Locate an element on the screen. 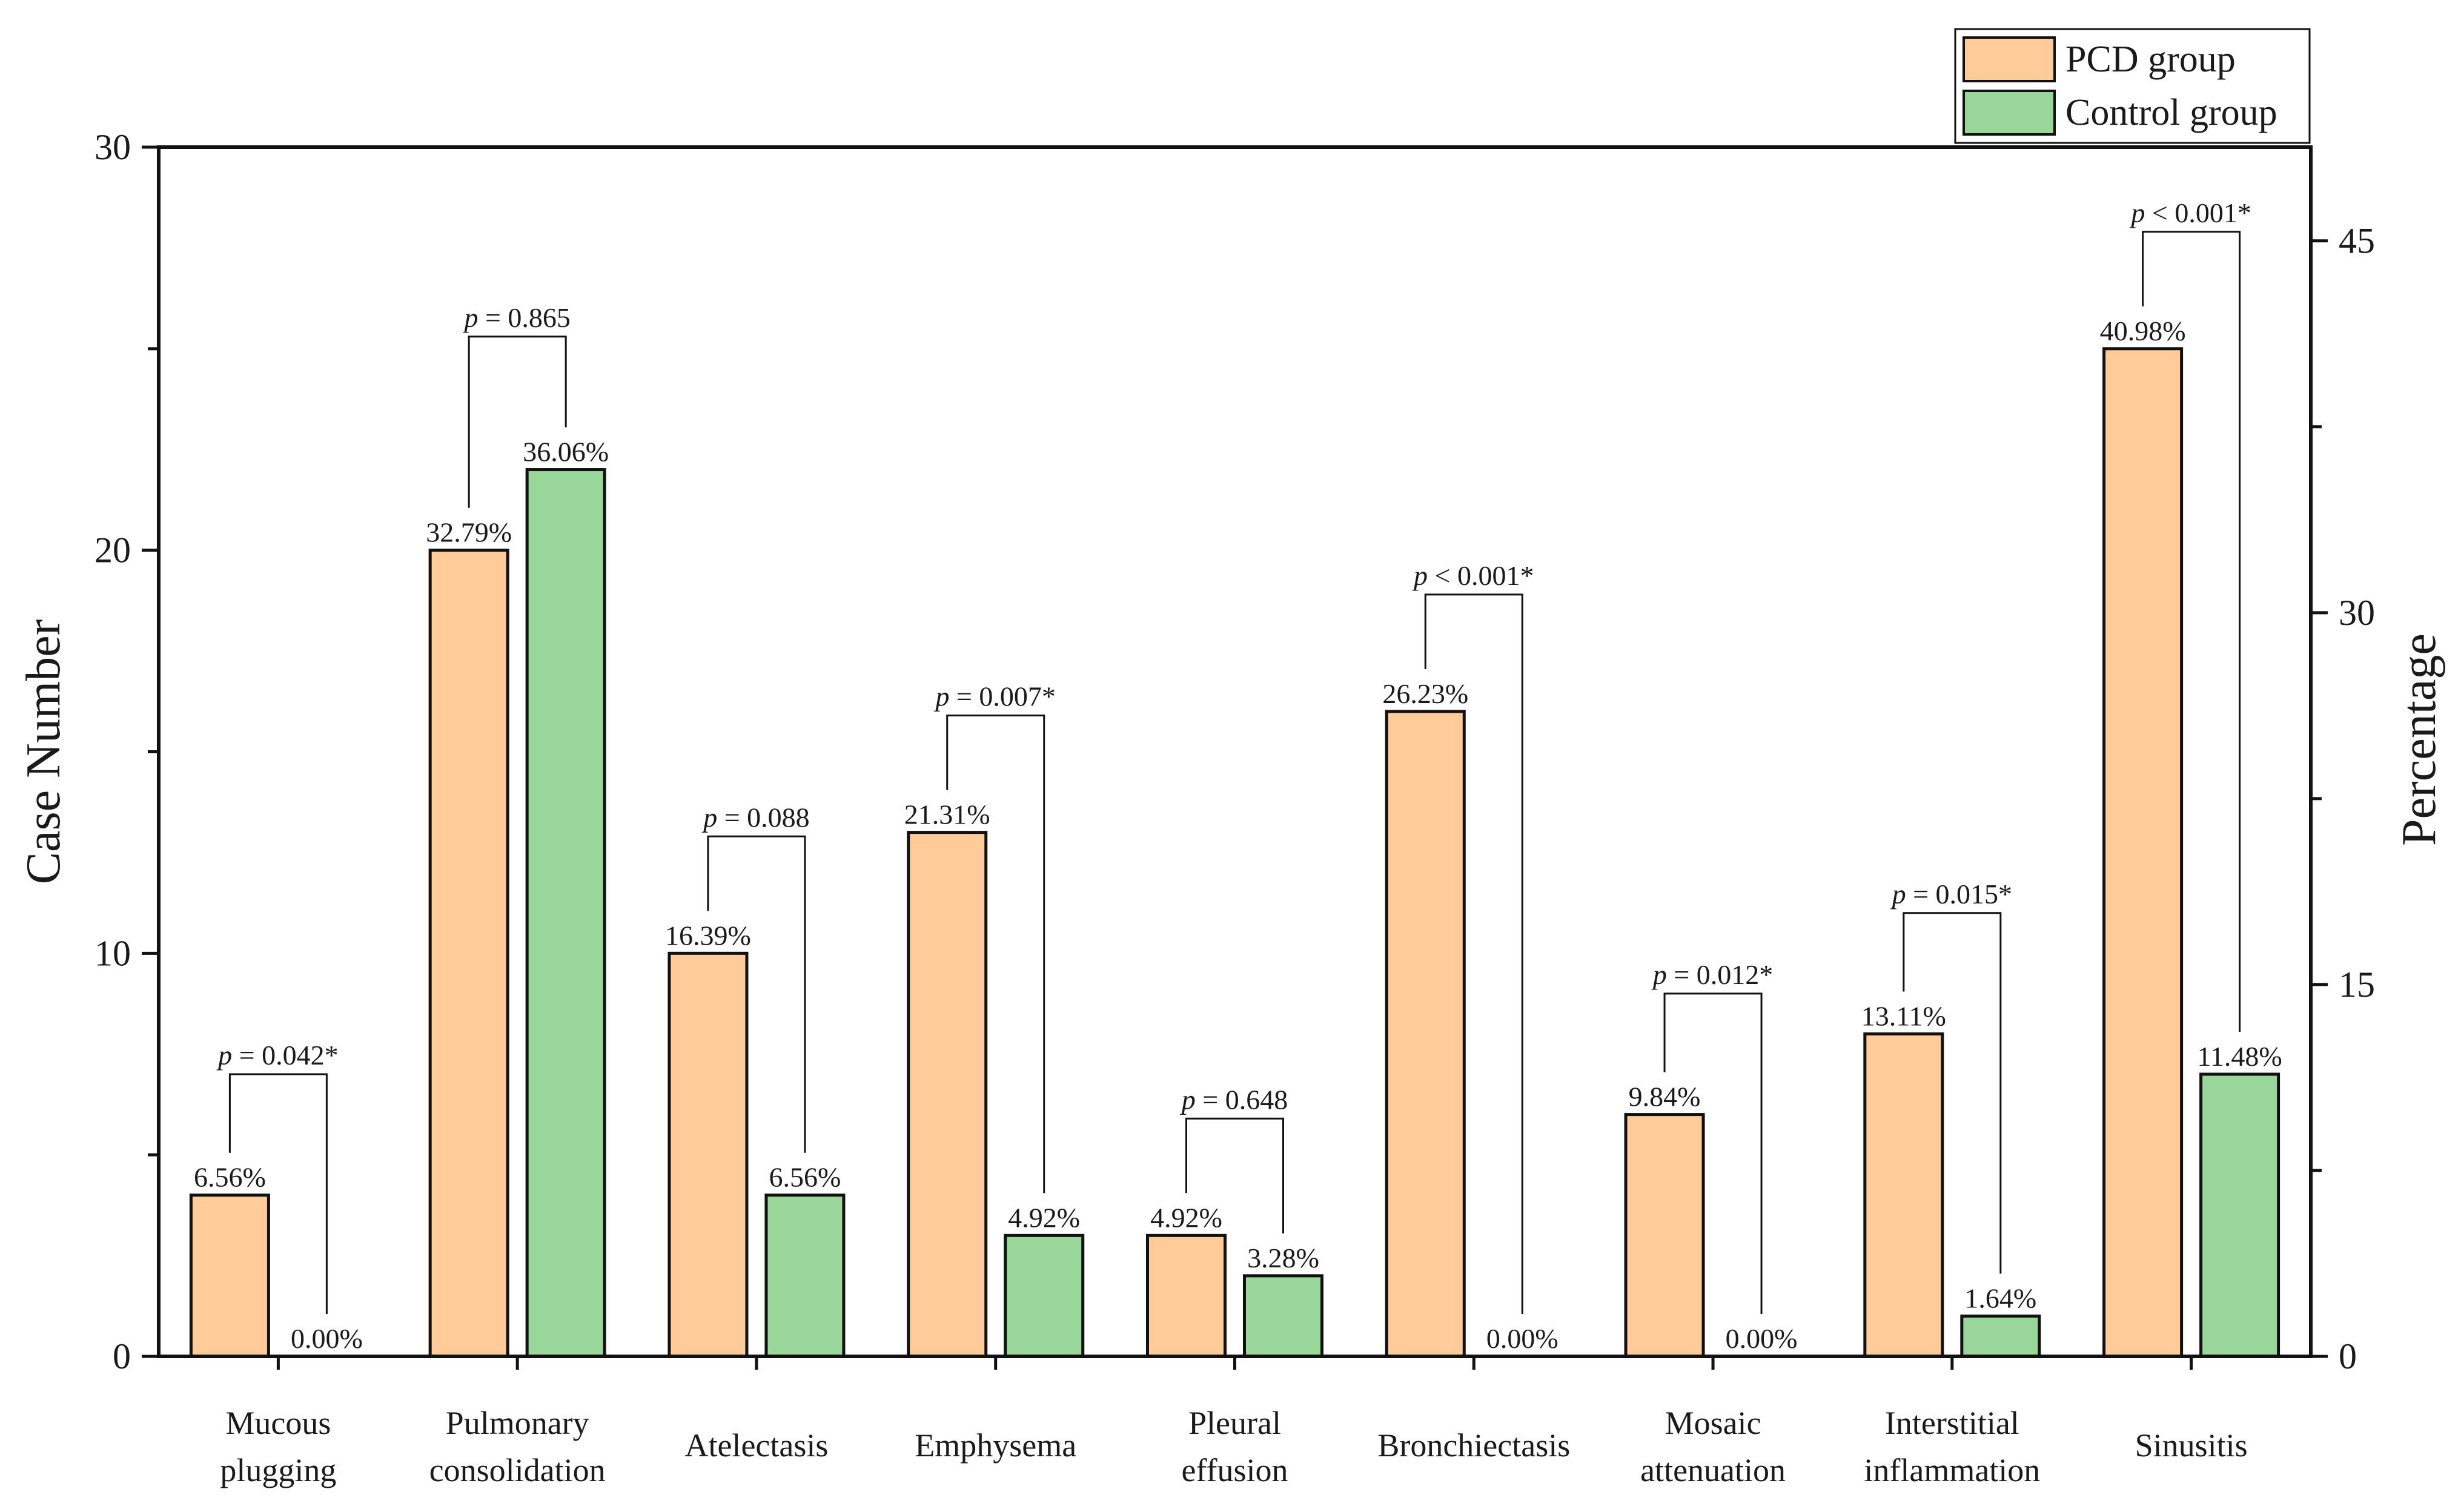  legend-label-pcd: PCD group is located at coordinates (2150, 59).